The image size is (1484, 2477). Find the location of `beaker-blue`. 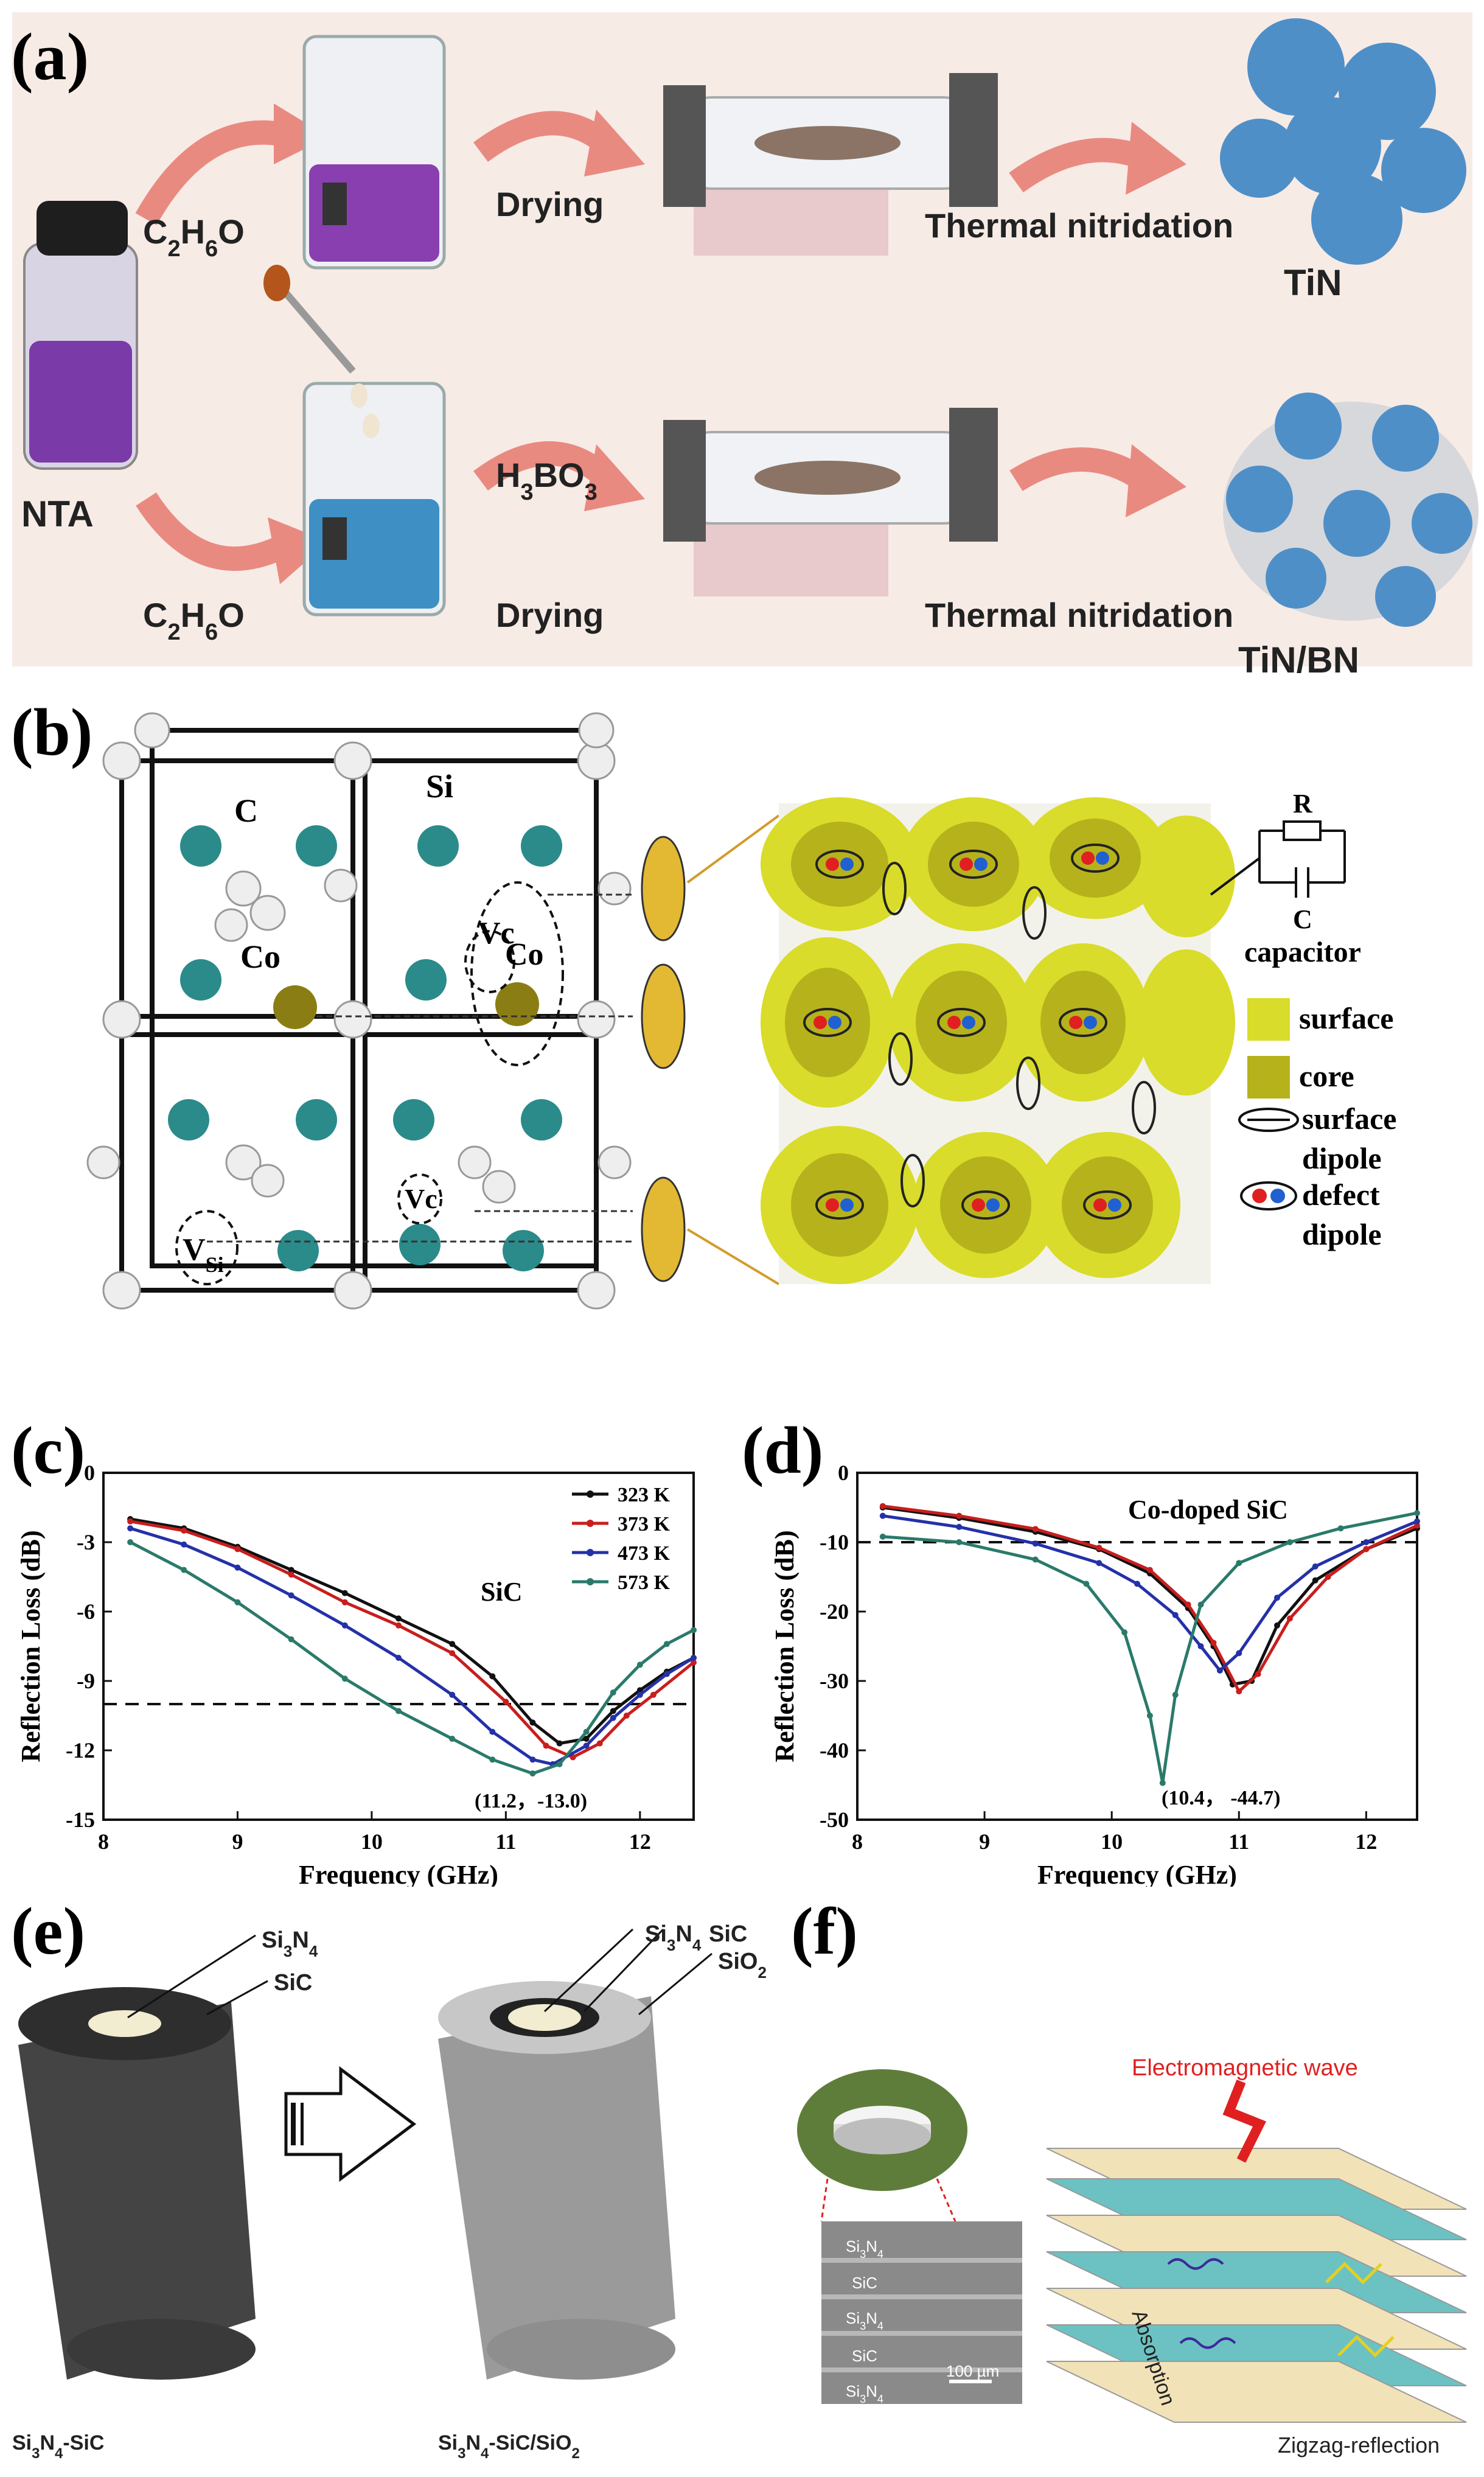

beaker-blue is located at coordinates (354, 441).